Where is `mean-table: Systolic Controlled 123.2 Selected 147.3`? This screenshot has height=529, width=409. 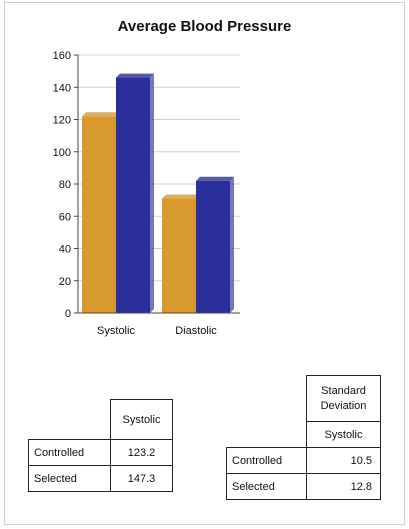 mean-table: Systolic Controlled 123.2 Selected 147.3 is located at coordinates (100, 445).